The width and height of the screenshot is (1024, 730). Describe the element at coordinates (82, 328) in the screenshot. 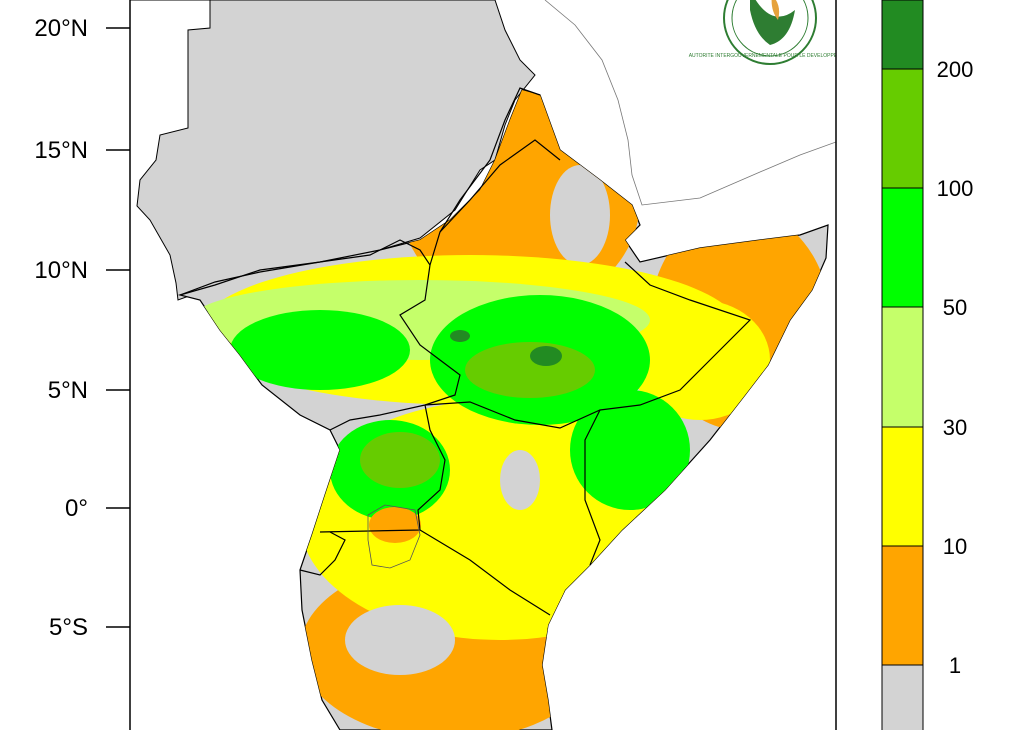

I see `latitude-axis: 20°N 15°N 10°N 5°N 0° 5°S` at that location.